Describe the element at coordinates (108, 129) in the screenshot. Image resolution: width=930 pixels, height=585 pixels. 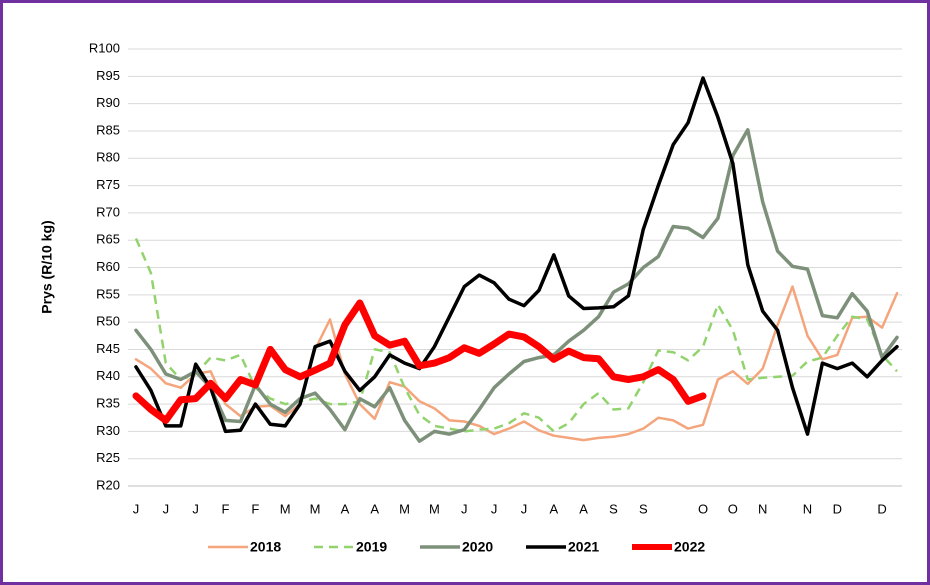
I see `y-tick-label: R85` at that location.